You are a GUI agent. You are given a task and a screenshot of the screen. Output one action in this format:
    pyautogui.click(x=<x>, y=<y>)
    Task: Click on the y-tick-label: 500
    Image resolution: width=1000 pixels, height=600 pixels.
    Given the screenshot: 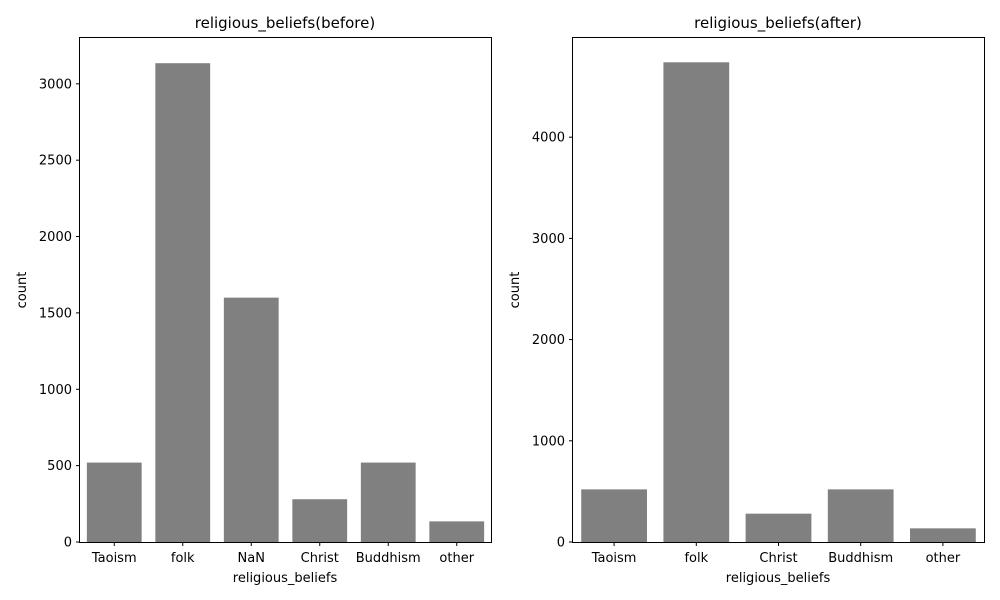 What is the action you would take?
    pyautogui.click(x=59, y=466)
    